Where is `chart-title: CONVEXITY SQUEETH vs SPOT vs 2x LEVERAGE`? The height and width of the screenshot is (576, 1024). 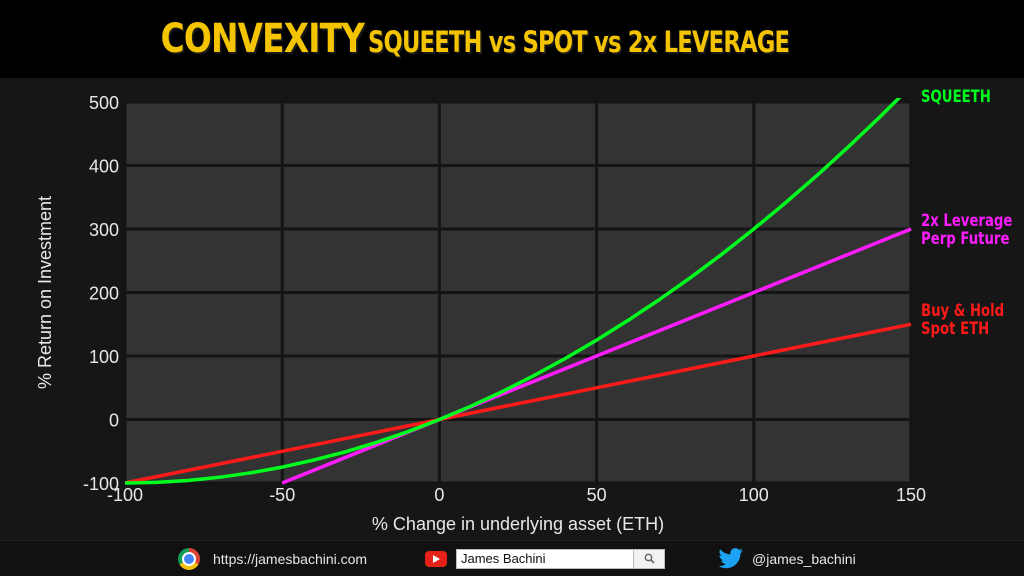 chart-title: CONVEXITY SQUEETH vs SPOT vs 2x LEVERAGE is located at coordinates (512, 39).